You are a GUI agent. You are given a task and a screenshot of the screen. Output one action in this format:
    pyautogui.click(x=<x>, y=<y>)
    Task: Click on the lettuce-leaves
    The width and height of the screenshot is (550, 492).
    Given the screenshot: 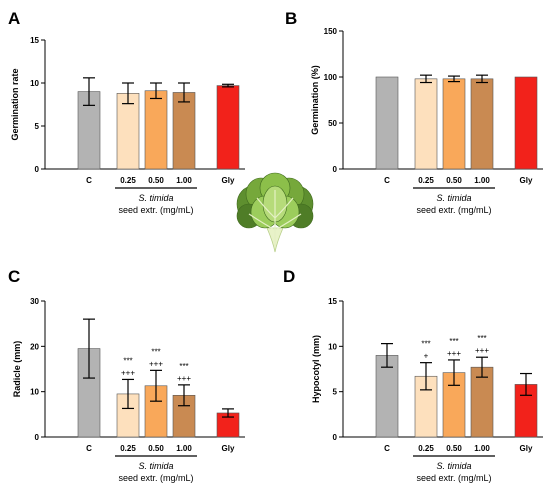 What is the action you would take?
    pyautogui.click(x=275, y=212)
    